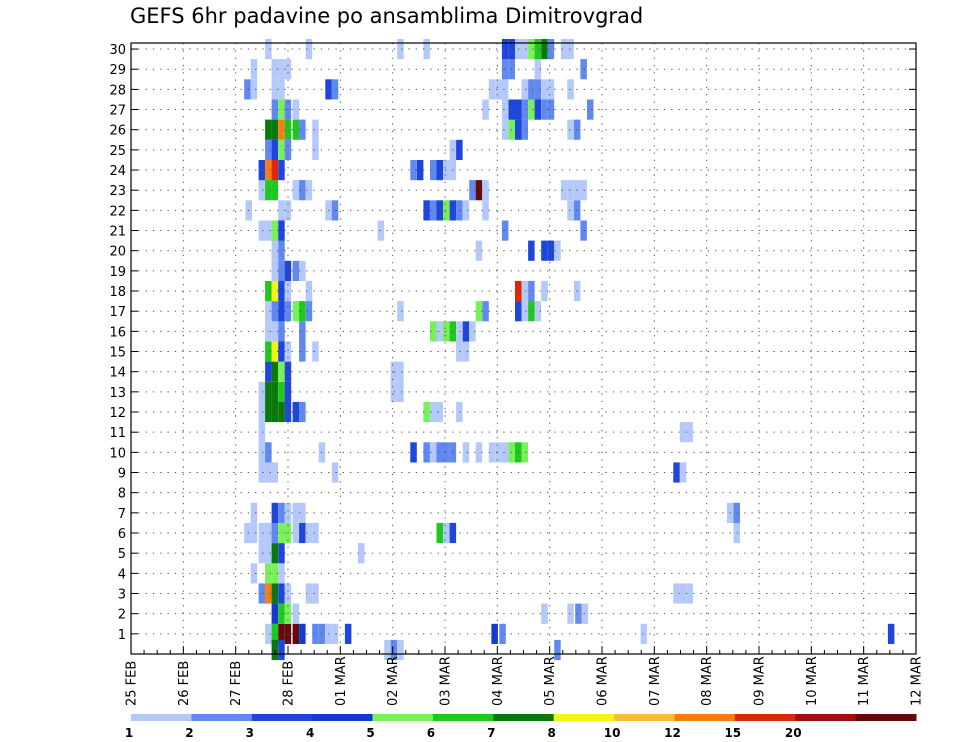 This screenshot has width=960, height=742. I want to click on x-tick-label: 05 MAR, so click(550, 681).